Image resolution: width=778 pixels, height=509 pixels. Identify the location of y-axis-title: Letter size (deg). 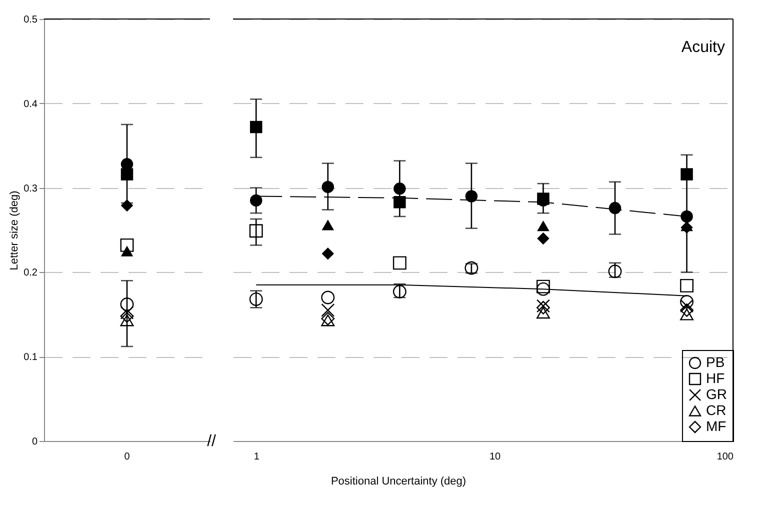
(14, 230).